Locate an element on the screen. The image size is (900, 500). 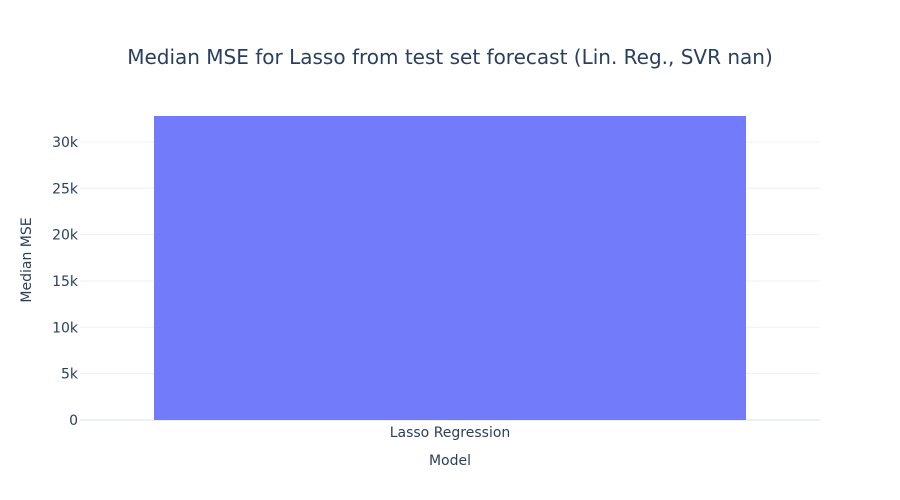
y-tick-label: 10k is located at coordinates (65, 328).